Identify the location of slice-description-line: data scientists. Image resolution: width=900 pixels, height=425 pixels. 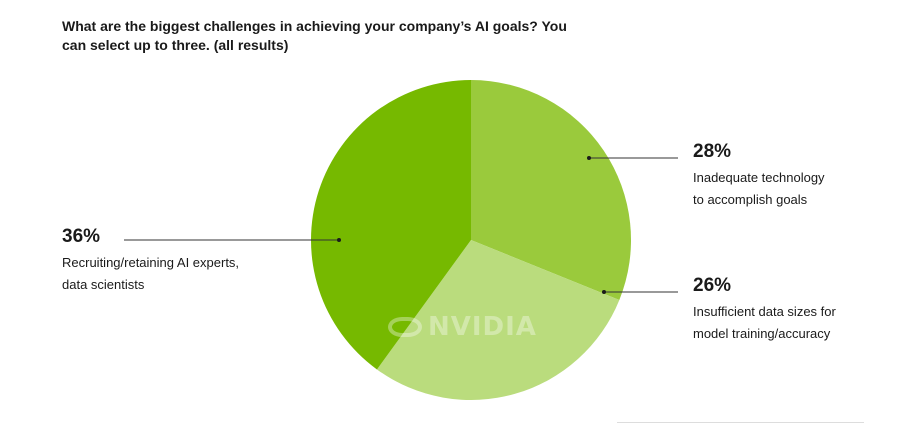
(103, 284).